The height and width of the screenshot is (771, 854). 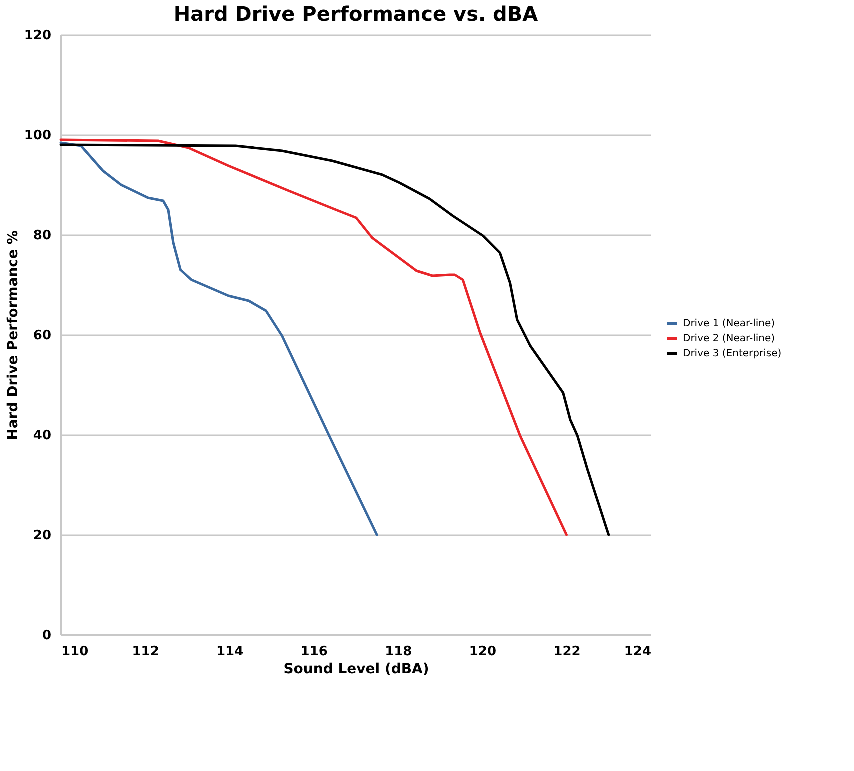 I want to click on x-tick-label: 122, so click(x=567, y=652).